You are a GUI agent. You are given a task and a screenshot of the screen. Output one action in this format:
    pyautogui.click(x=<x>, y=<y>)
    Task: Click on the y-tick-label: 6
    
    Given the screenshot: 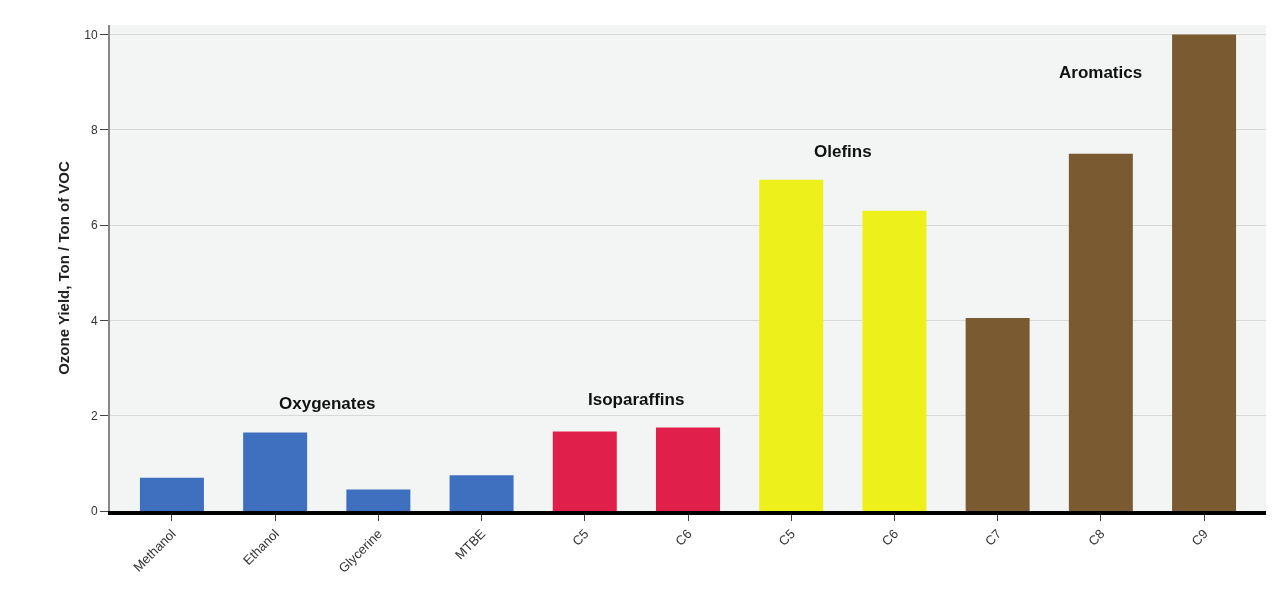 What is the action you would take?
    pyautogui.click(x=94, y=225)
    